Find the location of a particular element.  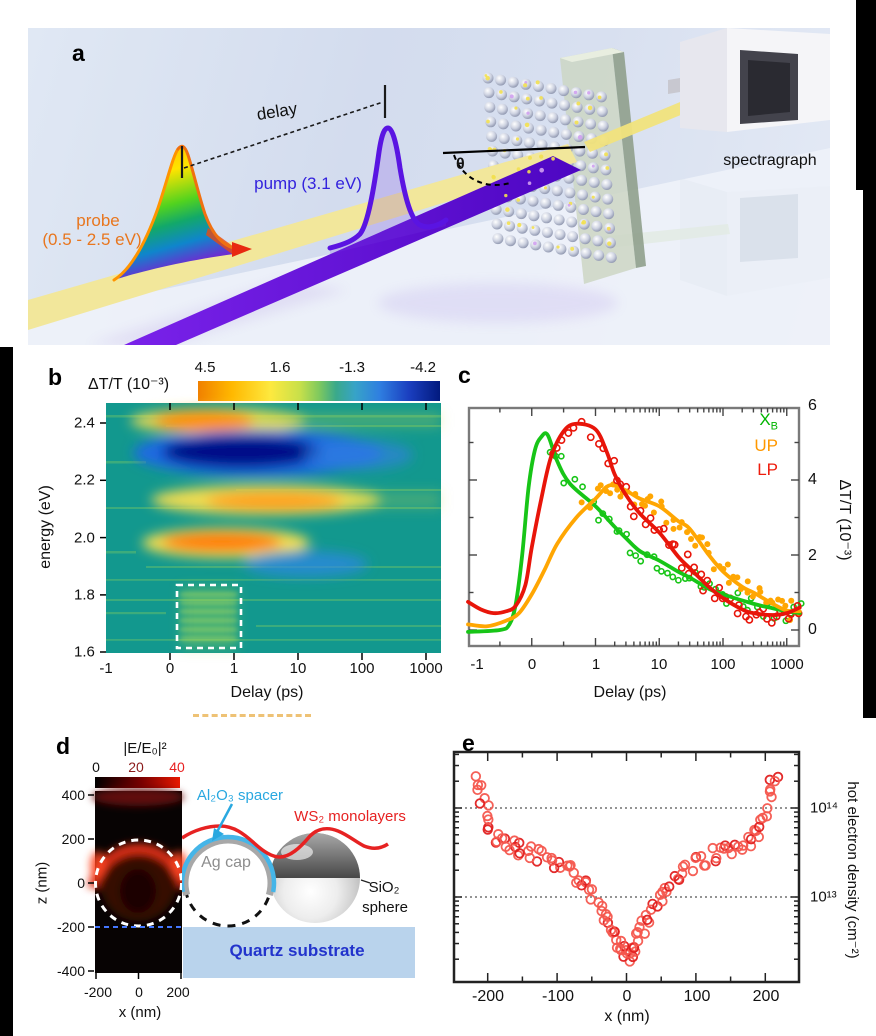

spectrograph is located at coordinates (749, 80).